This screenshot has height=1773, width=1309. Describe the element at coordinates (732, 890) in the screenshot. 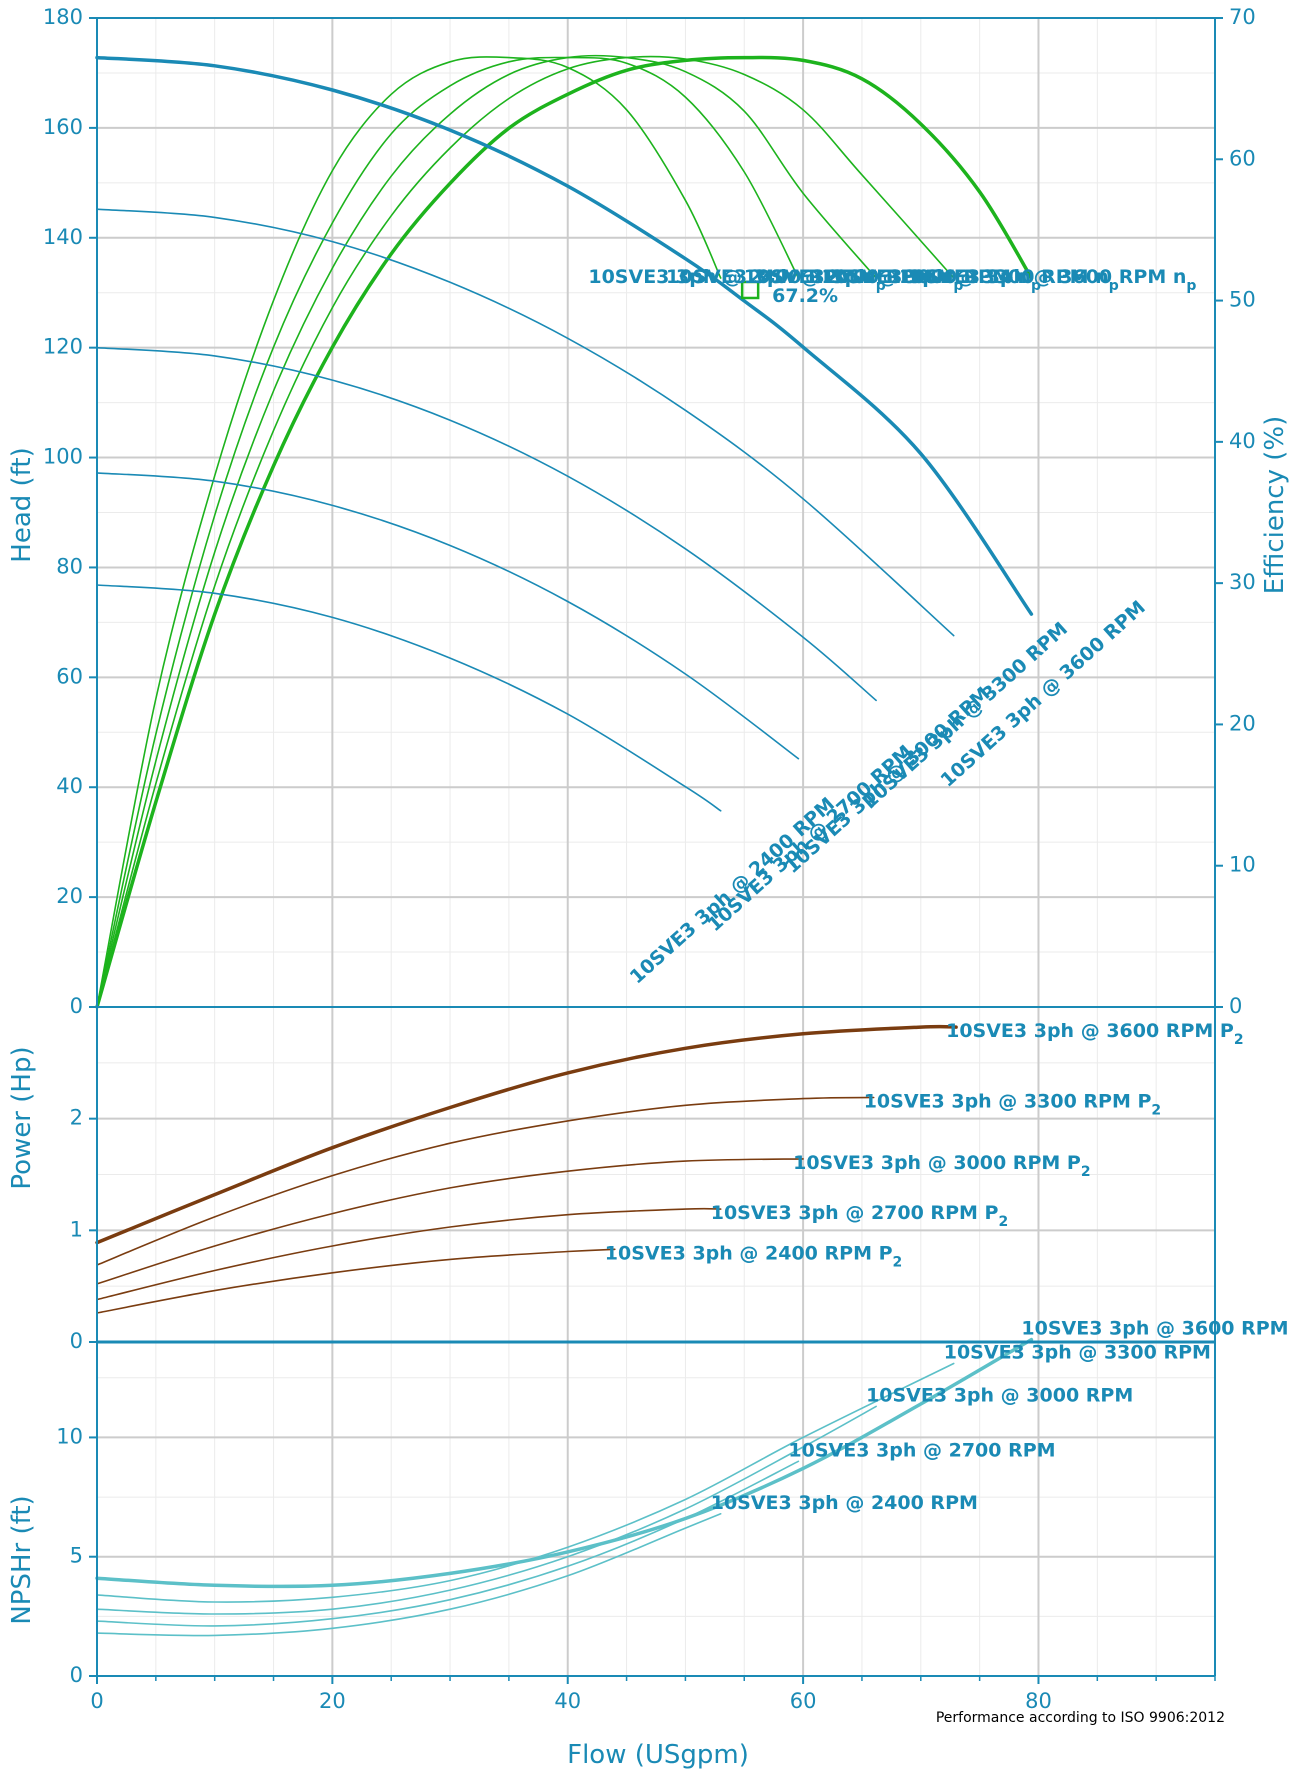

I see `head-curve-label-1: 10SVE3 3ph @ 2400 RPM` at that location.